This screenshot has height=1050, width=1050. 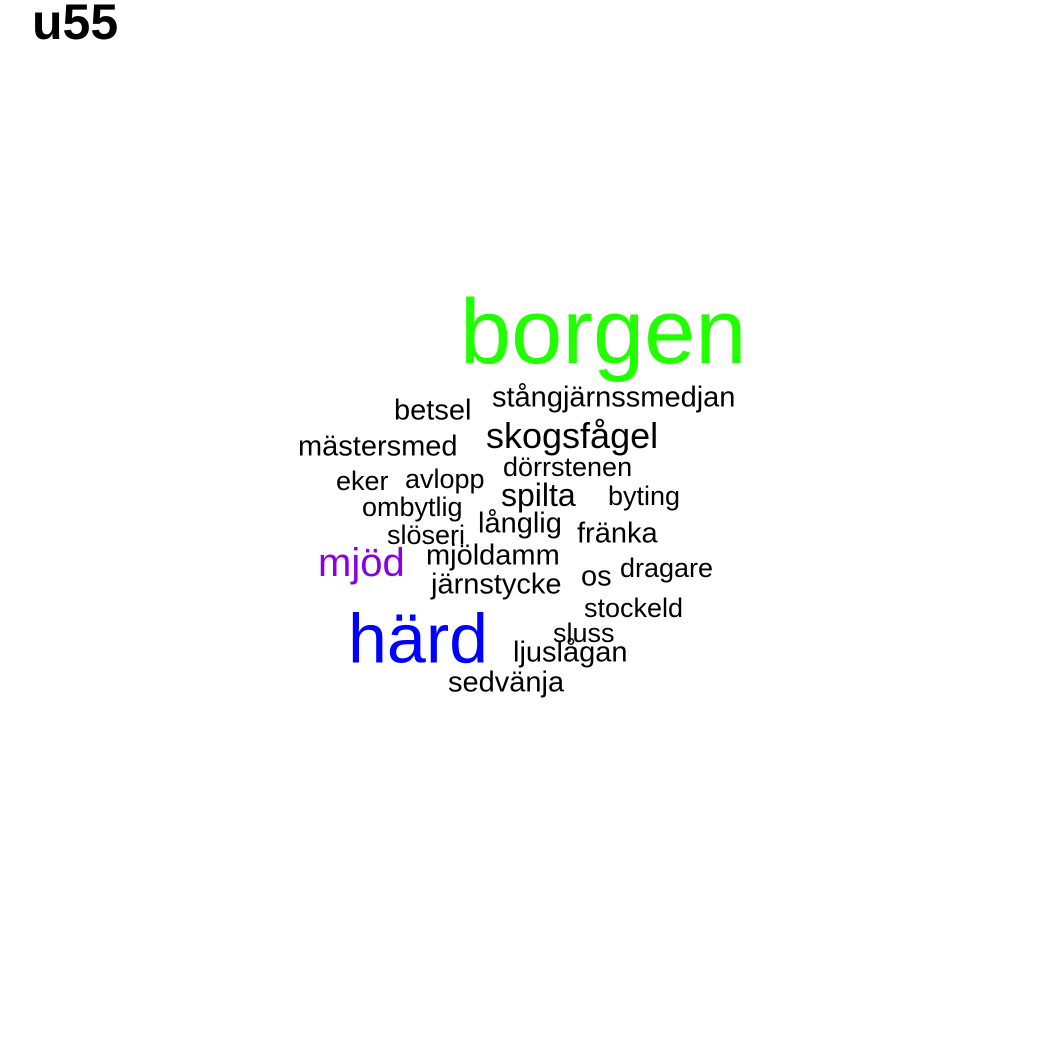 What do you see at coordinates (361, 562) in the screenshot?
I see `word-mjod: mjöd` at bounding box center [361, 562].